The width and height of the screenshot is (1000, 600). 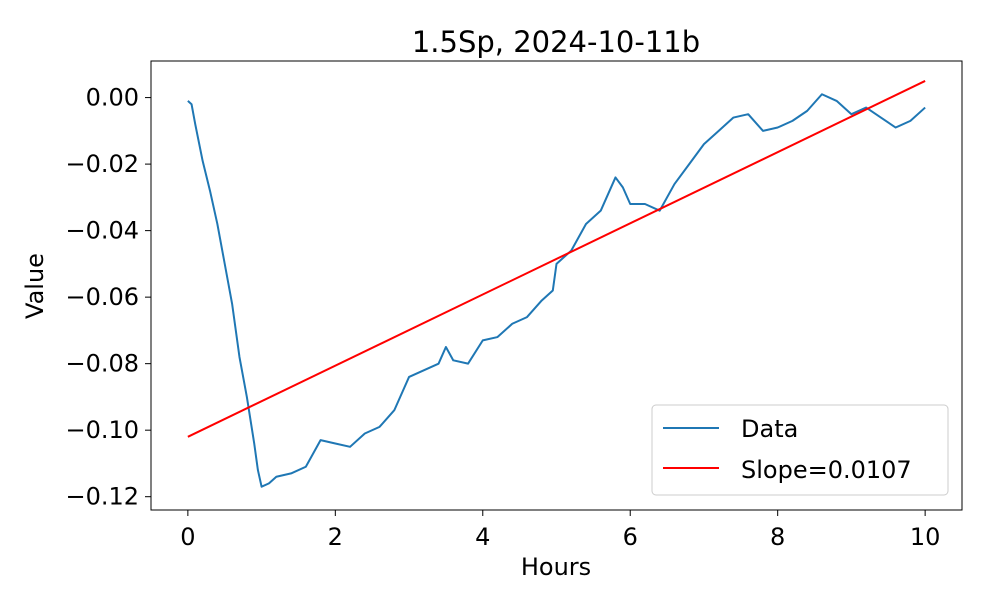 I want to click on legend-label-data: Data, so click(x=769, y=429).